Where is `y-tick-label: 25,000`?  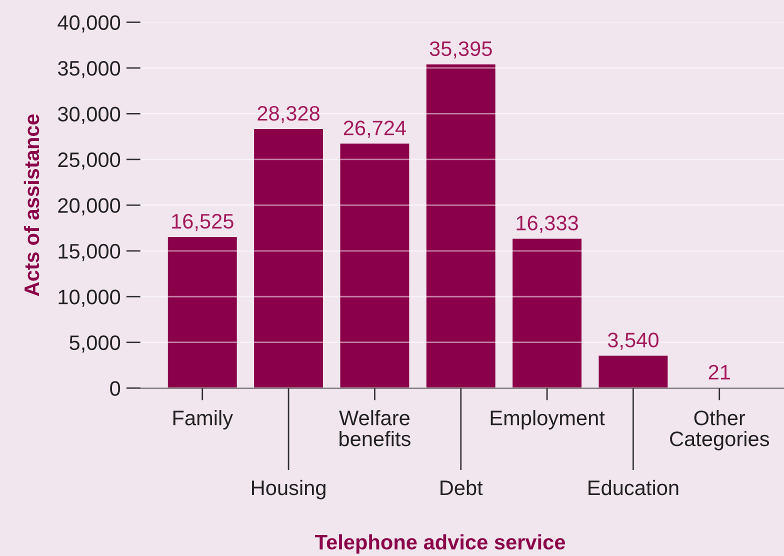
y-tick-label: 25,000 is located at coordinates (89, 161).